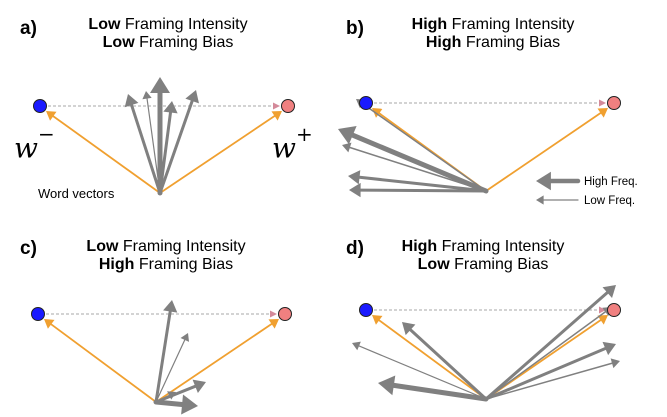 This screenshot has width=667, height=417. What do you see at coordinates (76, 193) in the screenshot?
I see `word-vectors-label: Word vectors` at bounding box center [76, 193].